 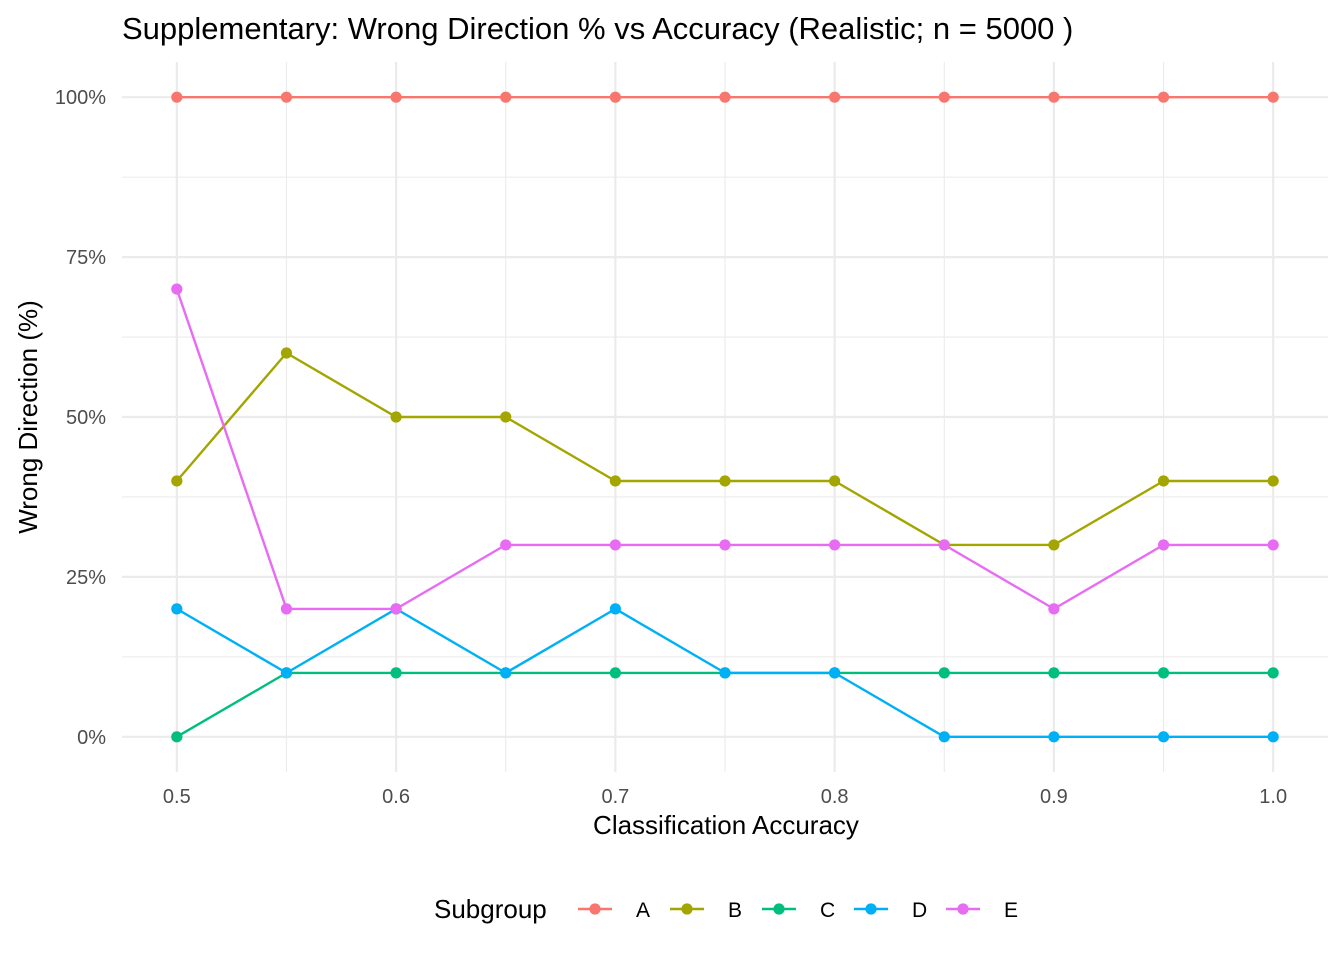 I want to click on legend-item-C: C, so click(x=798, y=910).